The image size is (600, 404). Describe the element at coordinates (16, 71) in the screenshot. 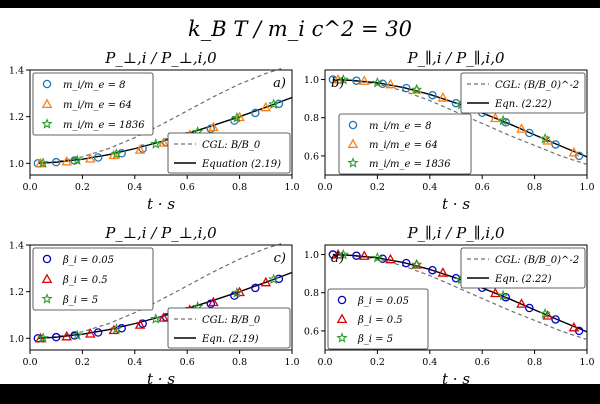

I see `y-tick-label: 1.4` at that location.